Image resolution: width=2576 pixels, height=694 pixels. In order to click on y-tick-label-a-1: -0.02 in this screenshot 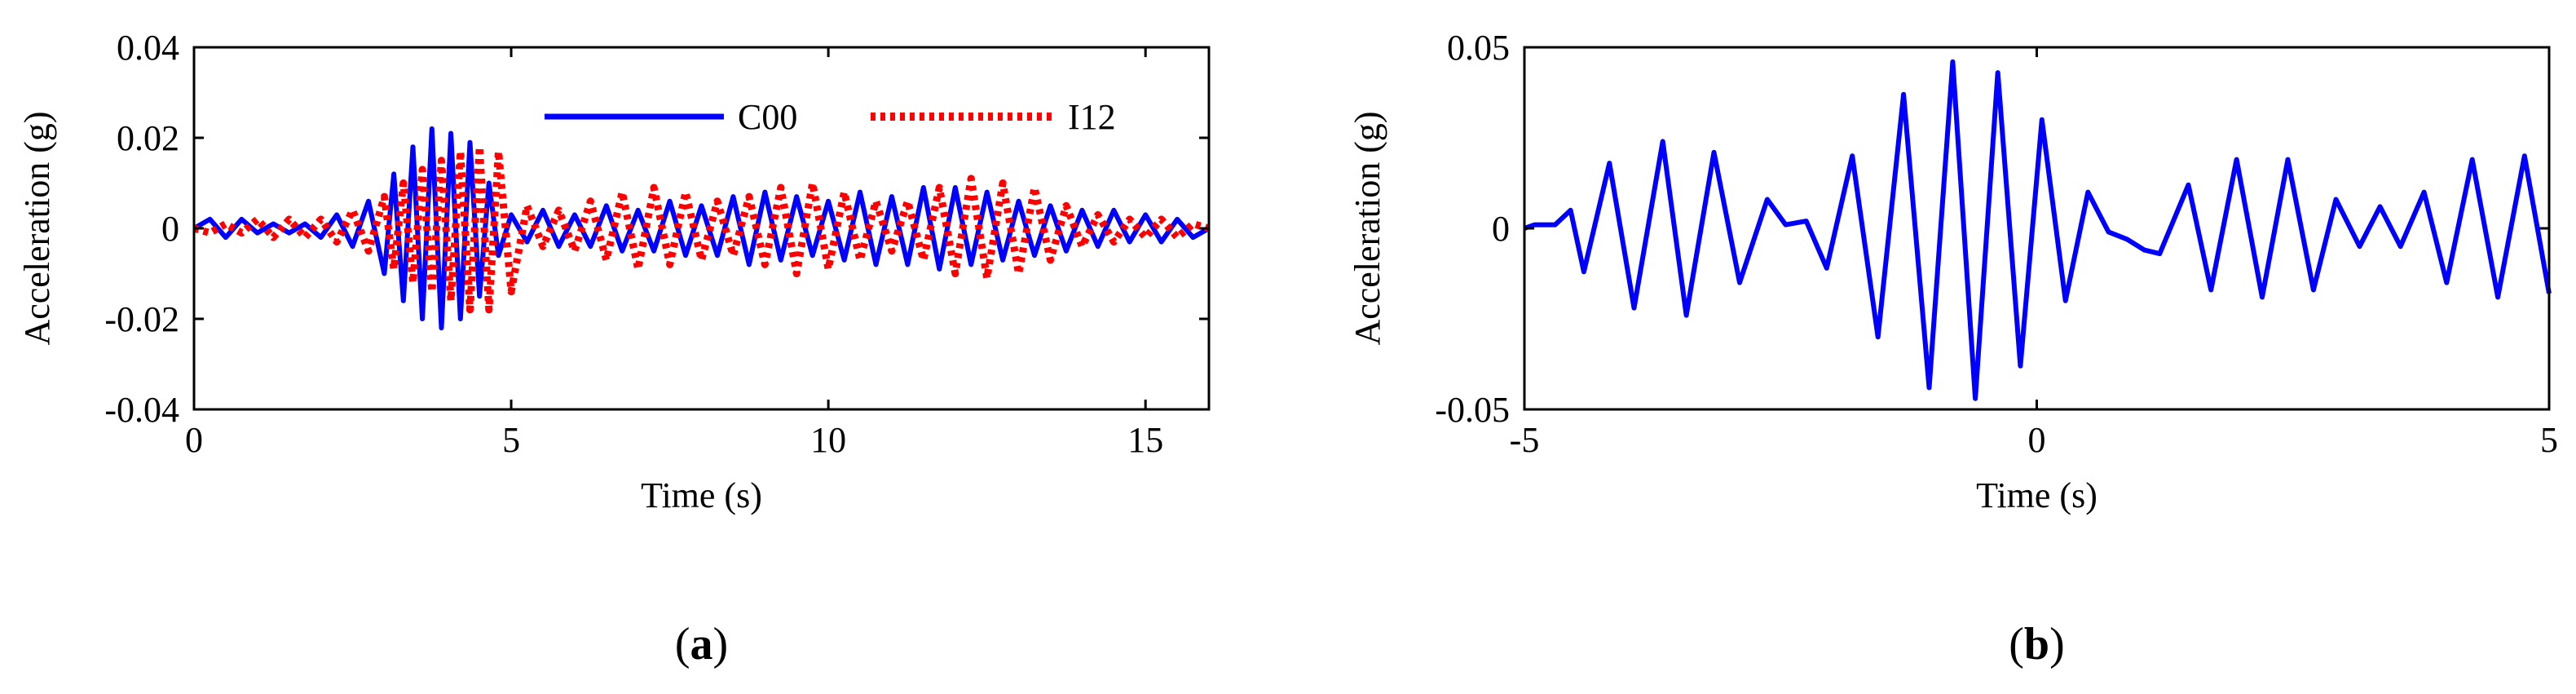, I will do `click(141, 319)`.